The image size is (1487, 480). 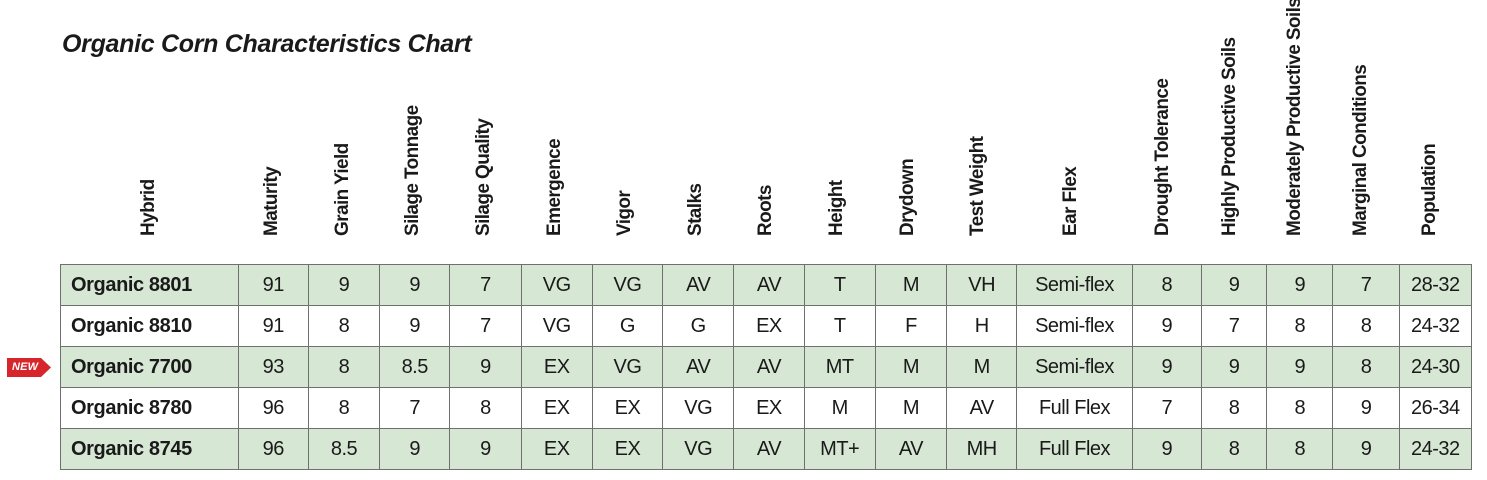 I want to click on column-header: Silage Quality, so click(x=483, y=131).